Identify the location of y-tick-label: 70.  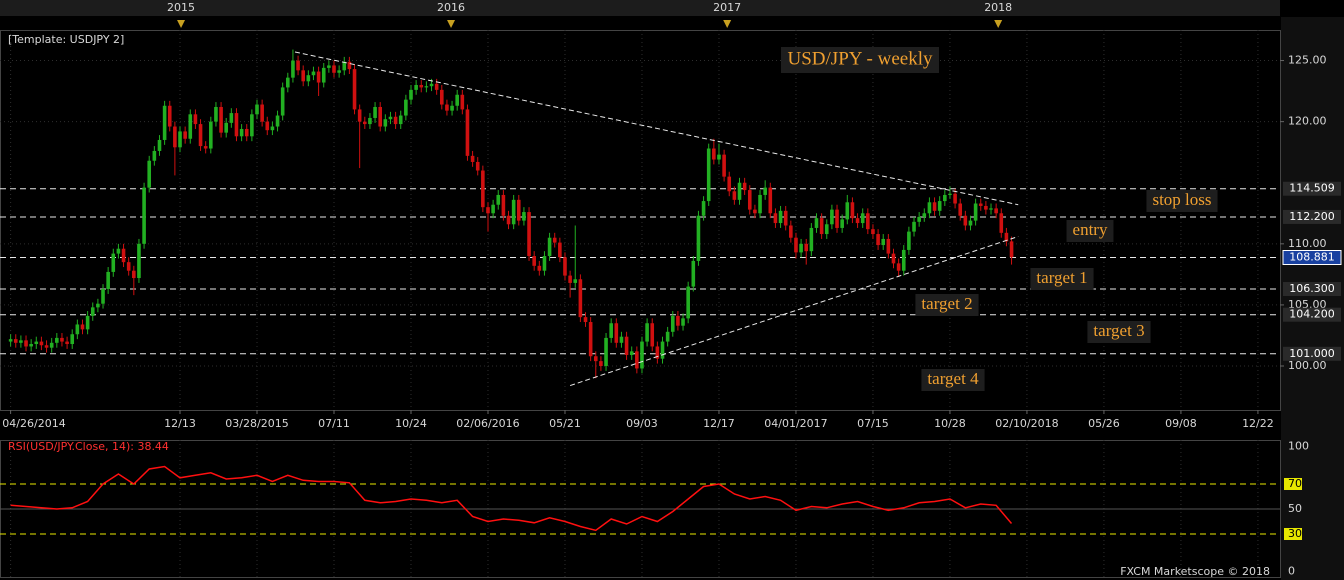
(1295, 483).